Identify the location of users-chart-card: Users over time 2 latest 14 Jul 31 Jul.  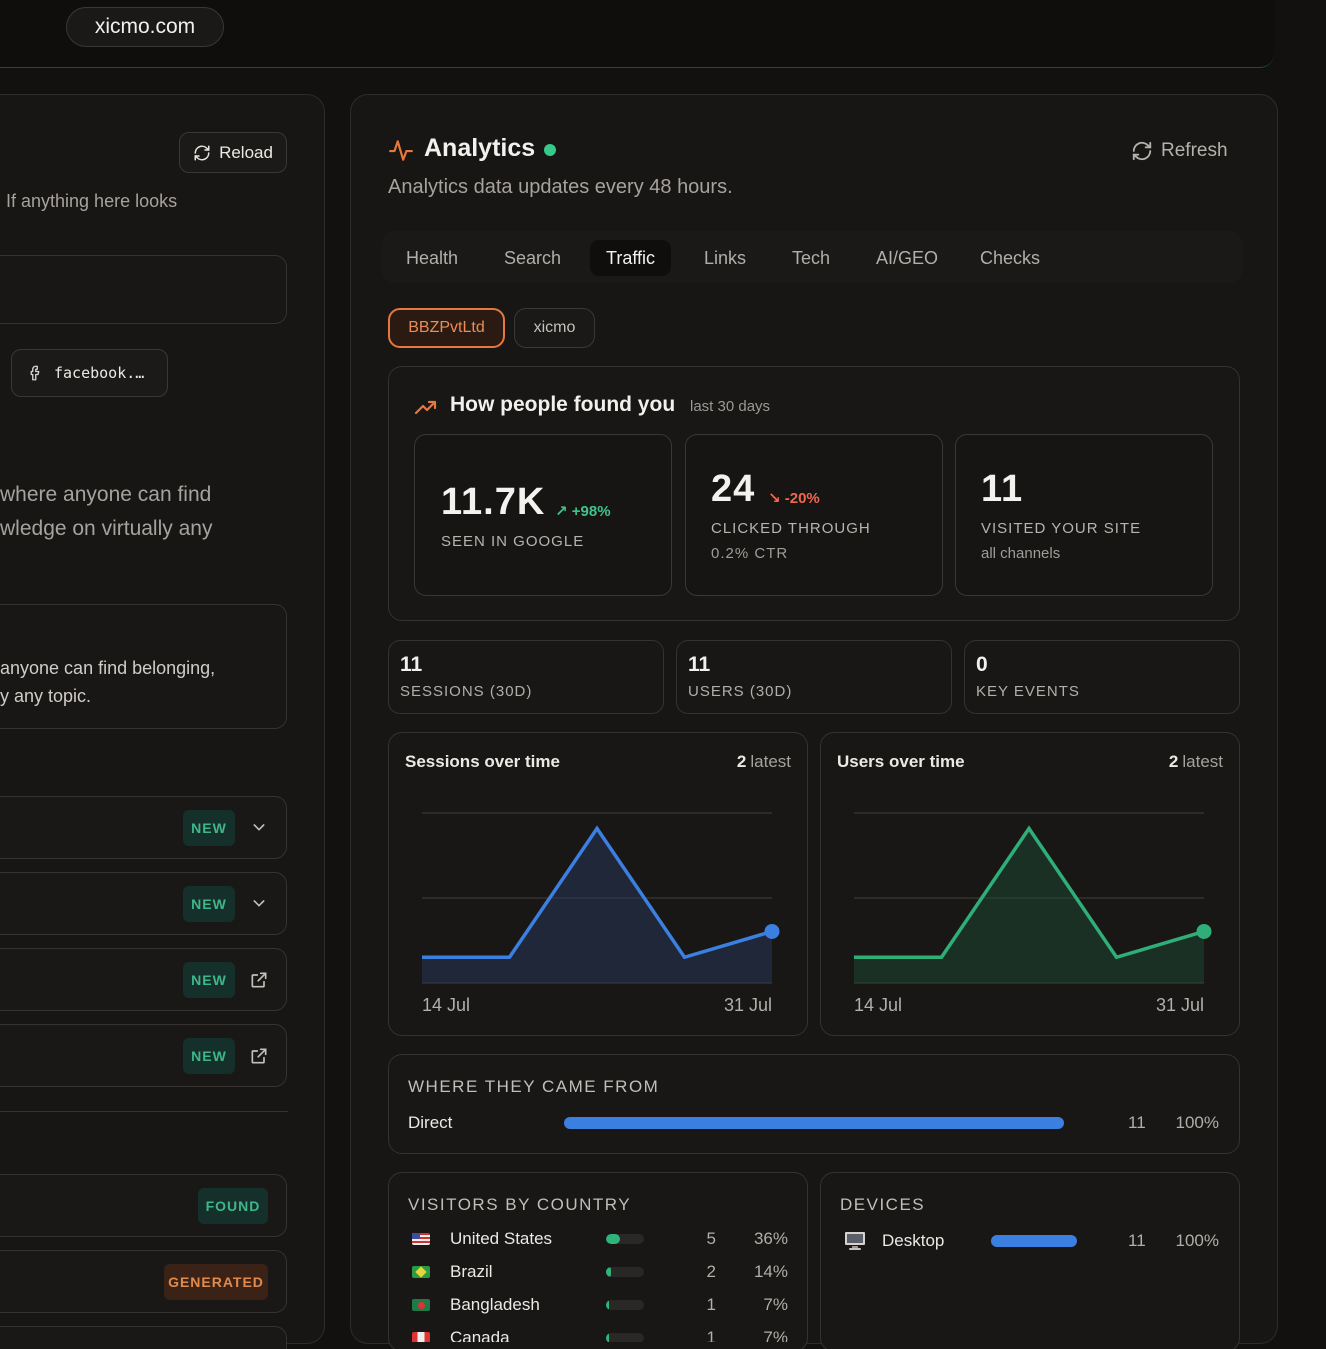
(1030, 884).